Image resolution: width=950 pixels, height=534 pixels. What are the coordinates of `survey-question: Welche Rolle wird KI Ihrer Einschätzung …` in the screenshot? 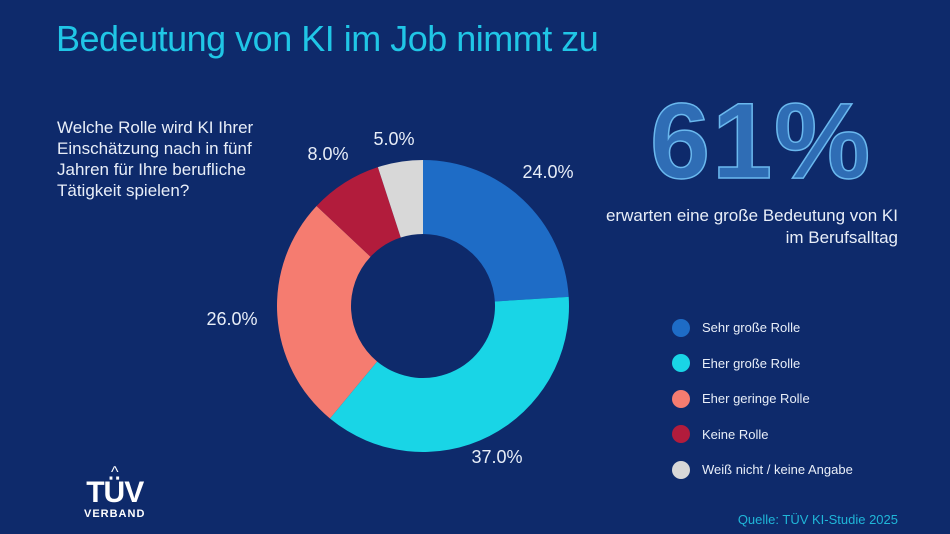 It's located at (155, 159).